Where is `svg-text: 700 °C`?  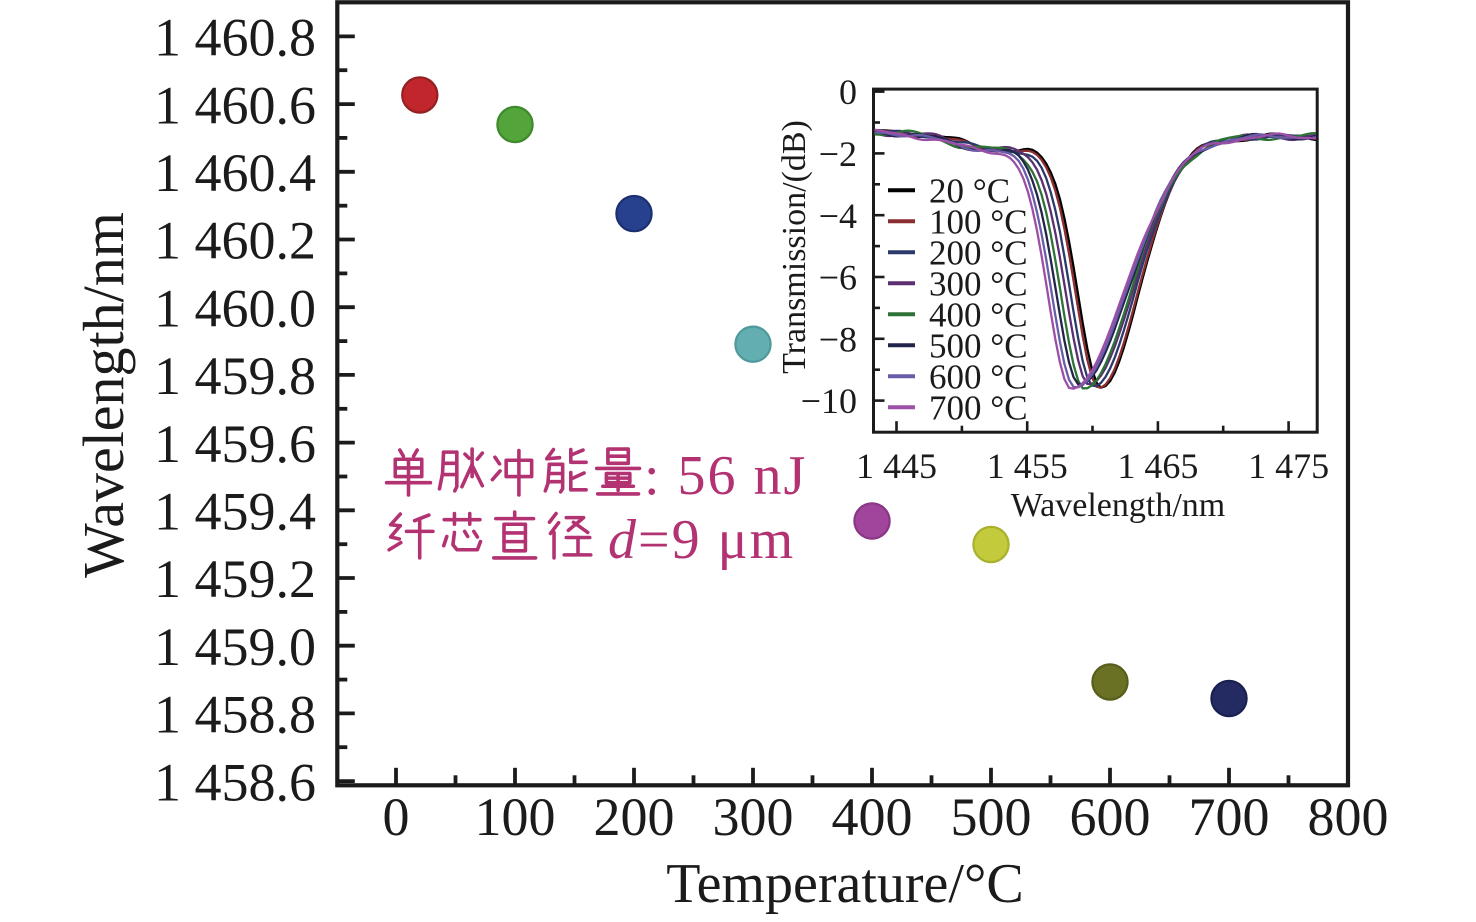
svg-text: 700 °C is located at coordinates (978, 408).